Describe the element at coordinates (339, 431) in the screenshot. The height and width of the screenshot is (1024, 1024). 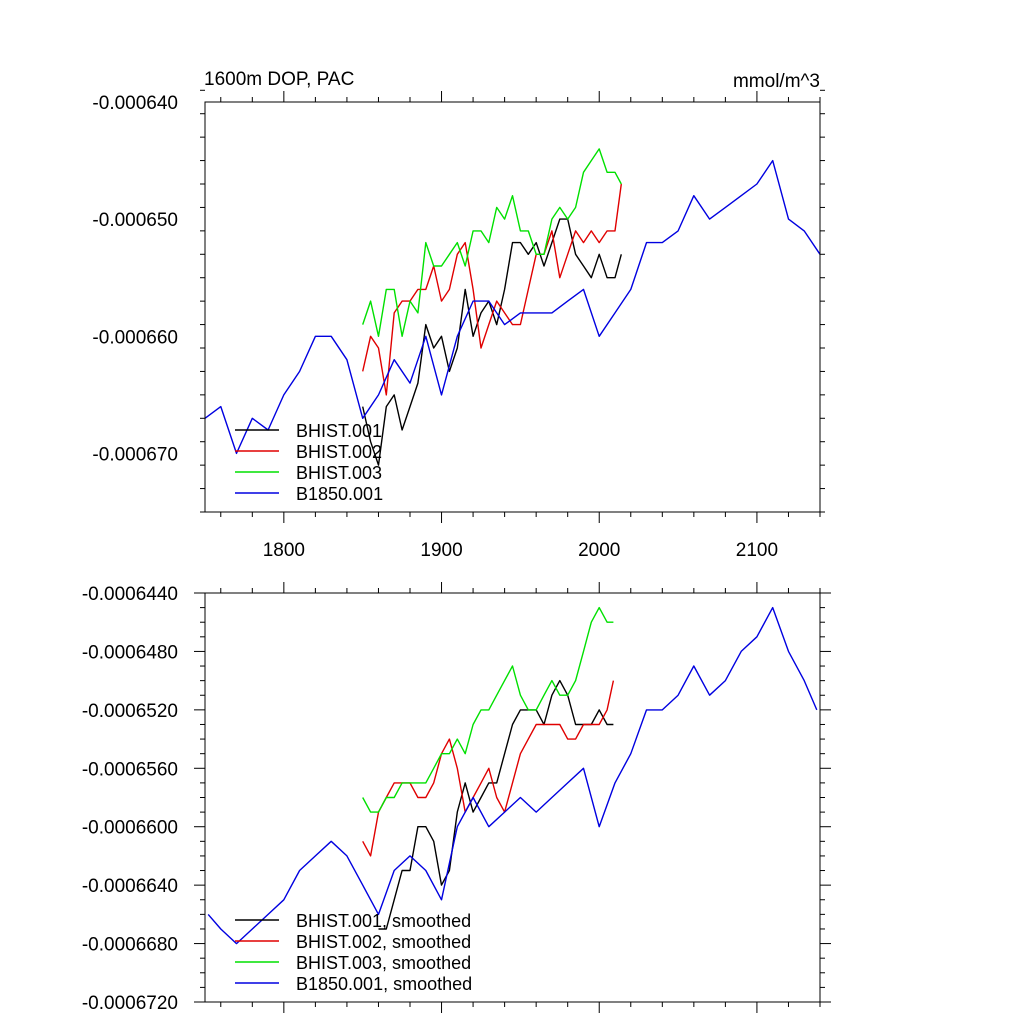
I see `legend-label: BHIST.001` at that location.